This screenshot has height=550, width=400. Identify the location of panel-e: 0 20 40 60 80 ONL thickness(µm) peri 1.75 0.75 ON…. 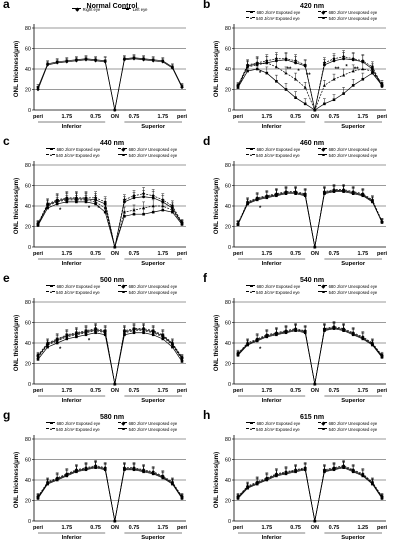
(100, 341).